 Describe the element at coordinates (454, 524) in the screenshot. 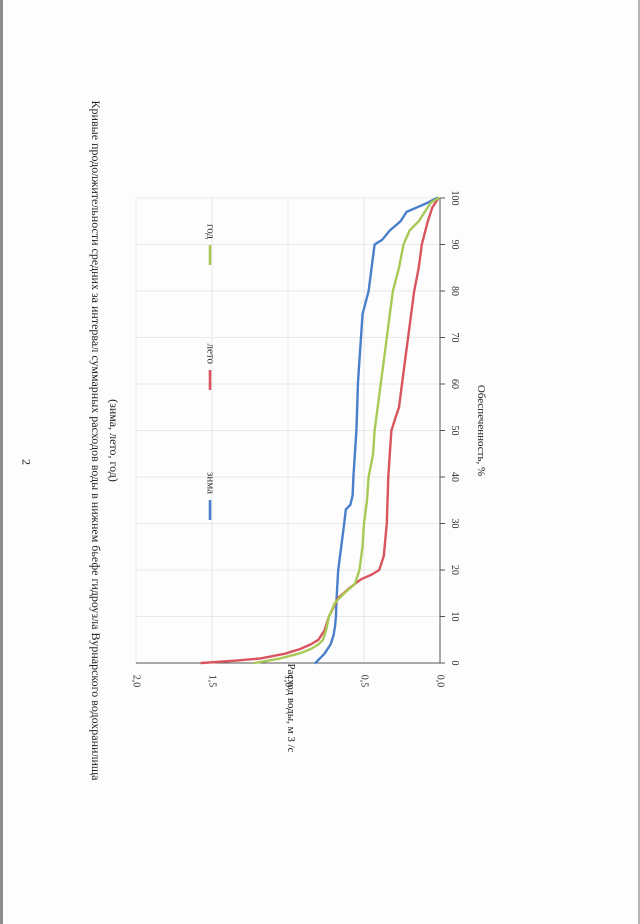

I see `x-tick-label: 30` at that location.